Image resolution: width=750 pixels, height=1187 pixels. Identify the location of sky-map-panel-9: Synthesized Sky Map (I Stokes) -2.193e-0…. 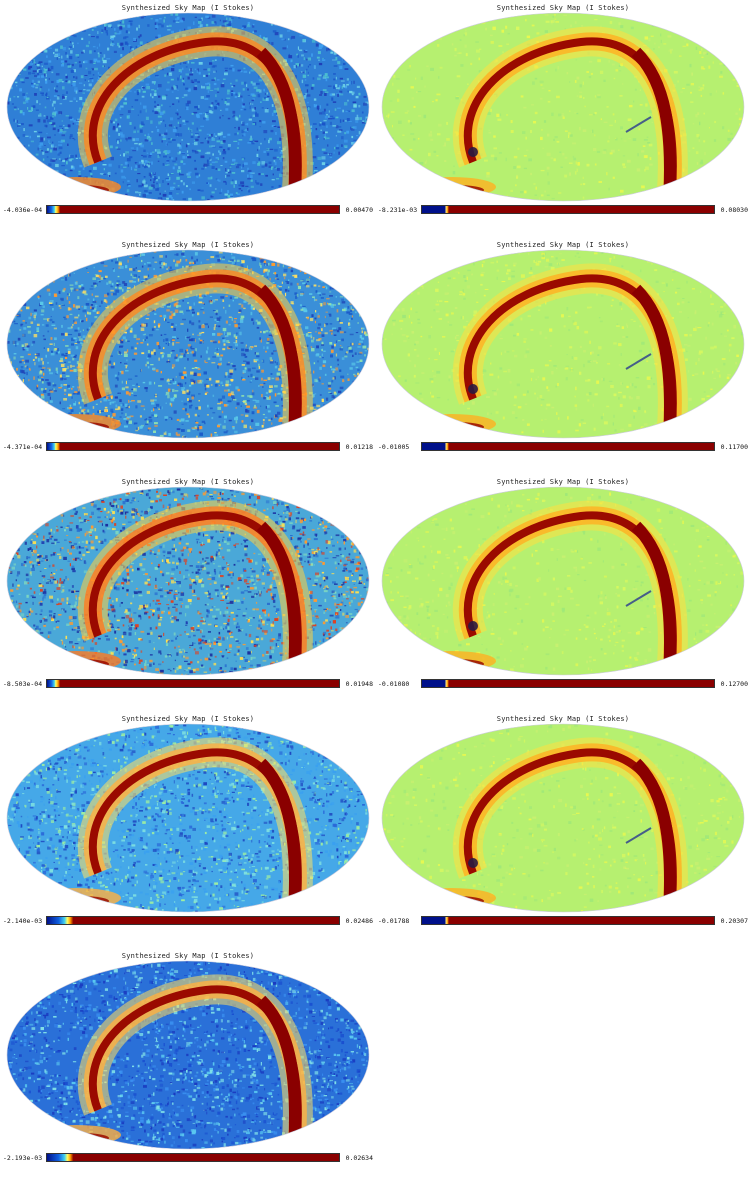
(188, 1069).